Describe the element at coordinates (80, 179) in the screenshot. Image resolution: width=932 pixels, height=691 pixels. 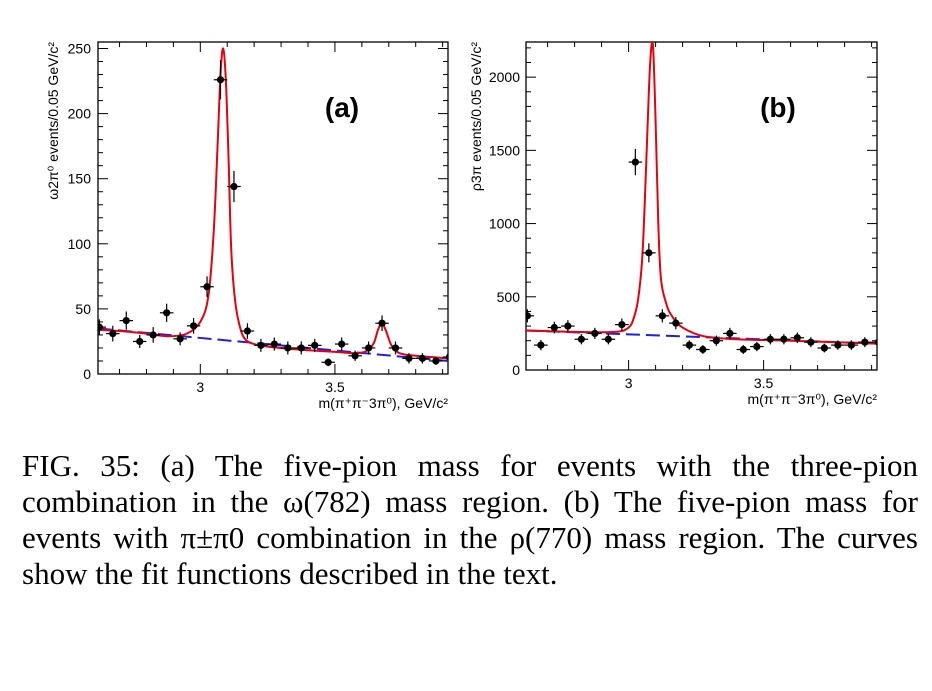
I see `y-tick-label: 150` at that location.